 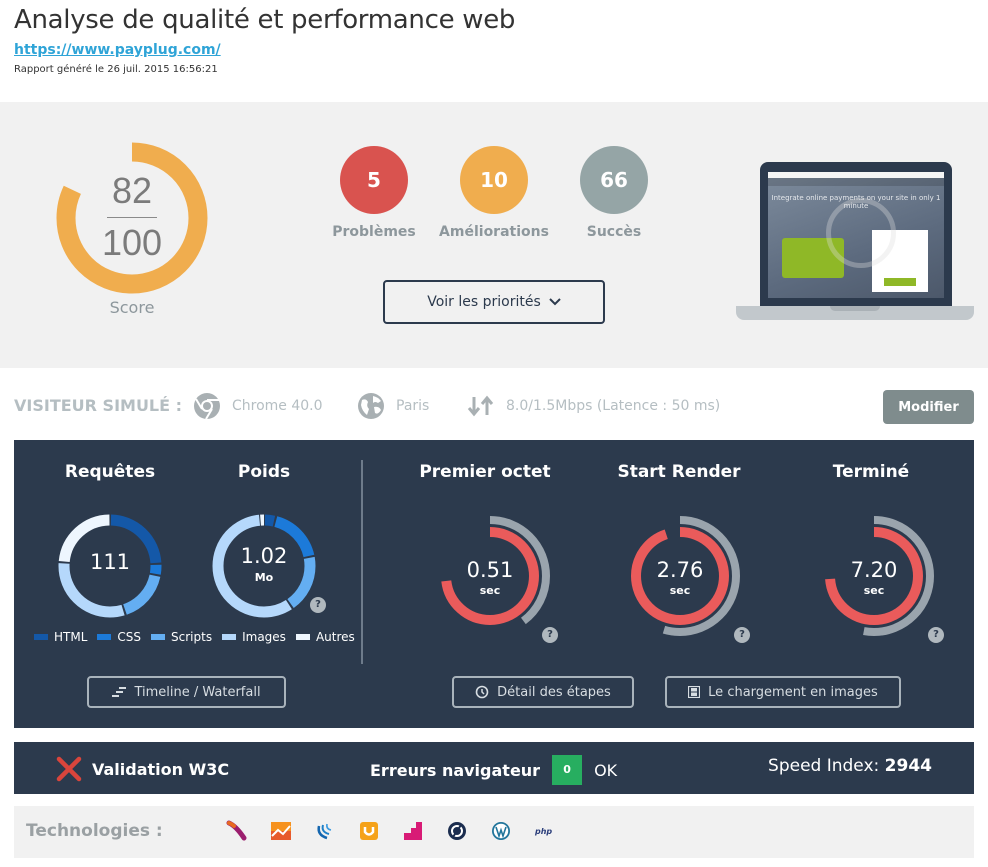 I want to click on complete-value: 7.20, so click(x=874, y=570).